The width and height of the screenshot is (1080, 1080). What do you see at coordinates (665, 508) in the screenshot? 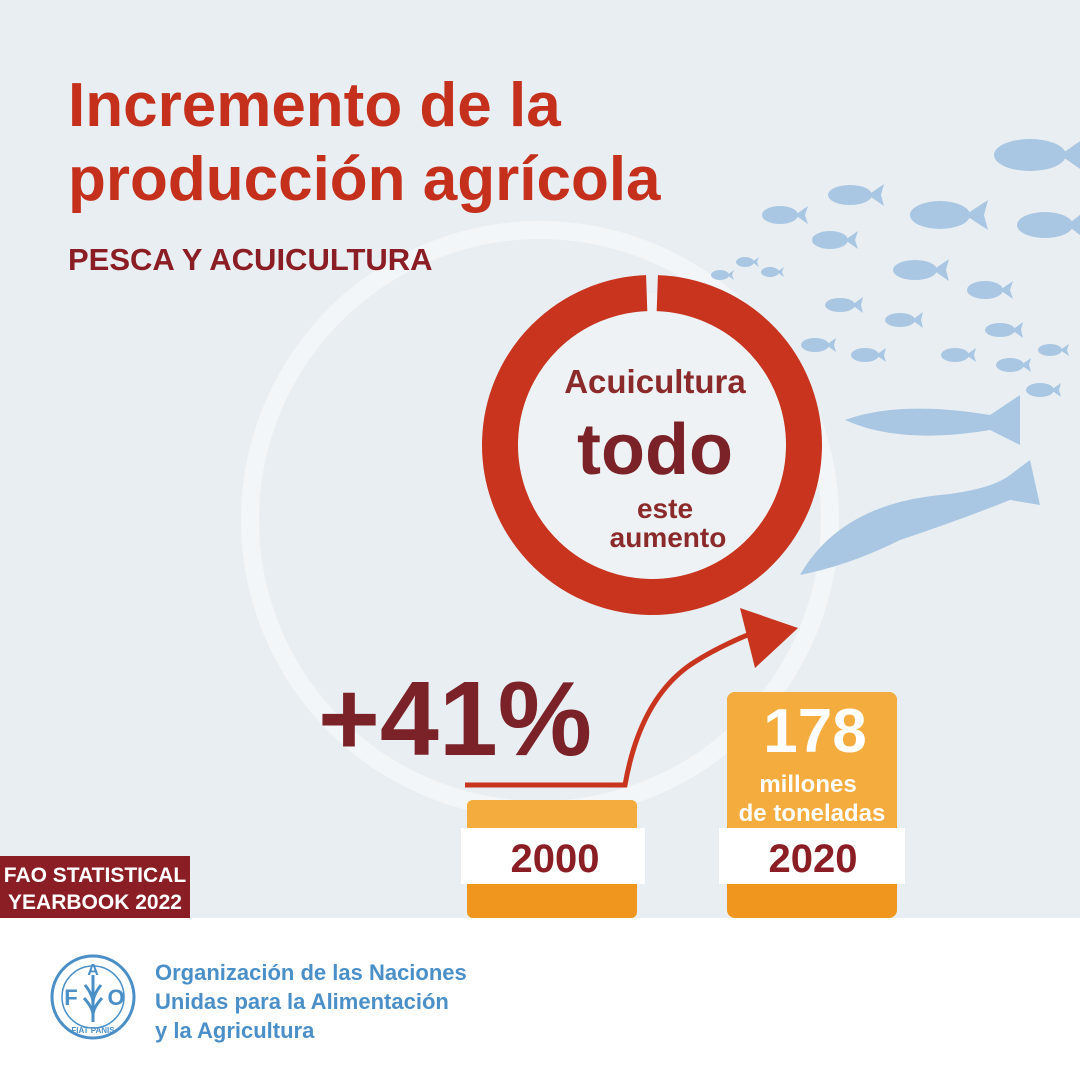
I see `ring-label: este` at bounding box center [665, 508].